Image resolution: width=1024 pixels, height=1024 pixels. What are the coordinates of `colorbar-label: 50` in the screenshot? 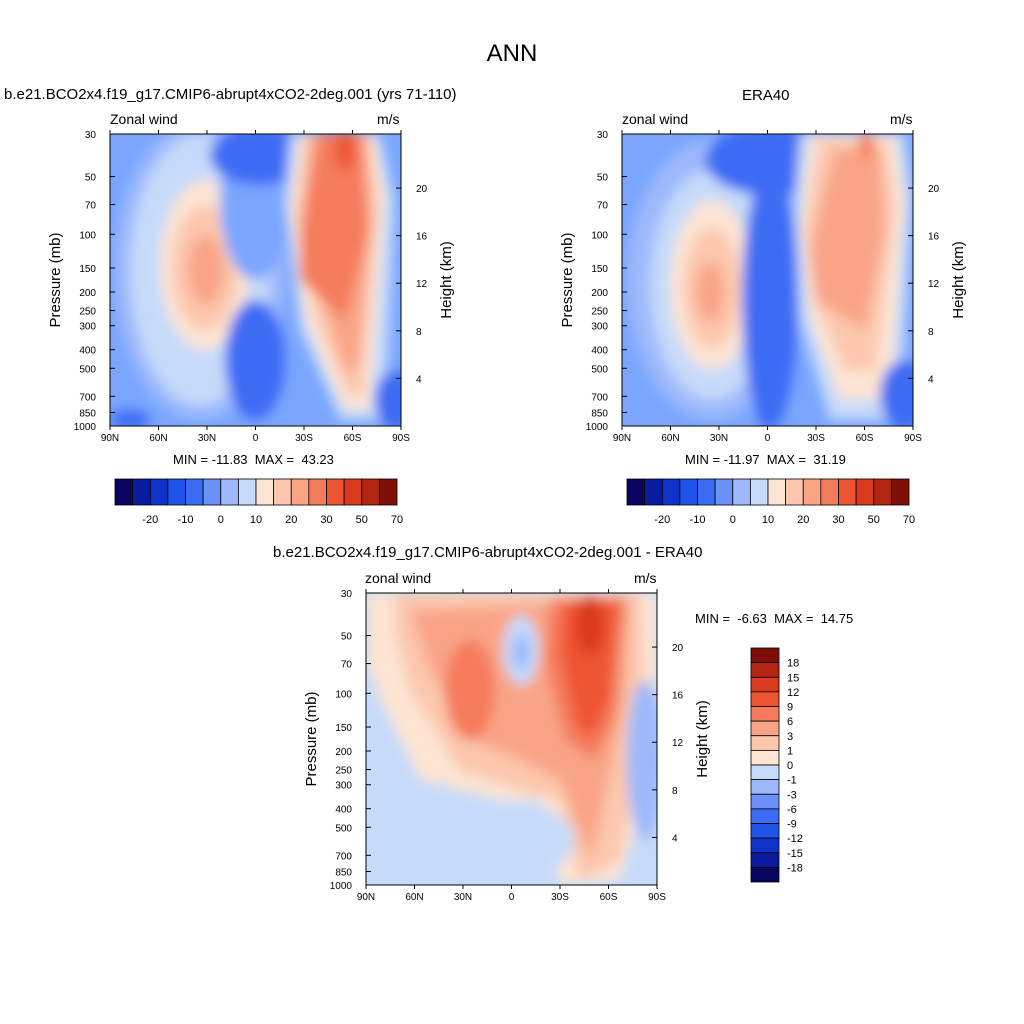 It's located at (874, 520).